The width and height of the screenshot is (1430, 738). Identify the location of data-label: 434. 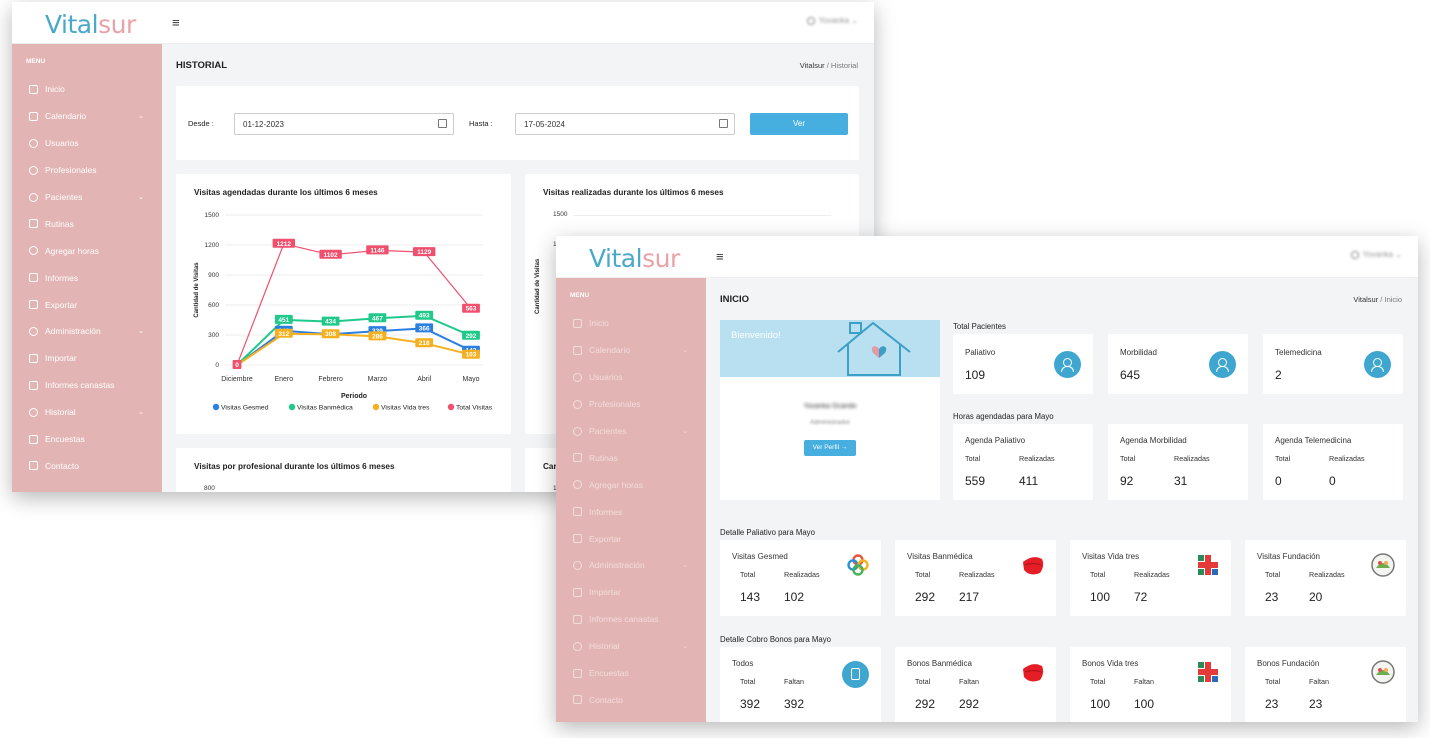
(330, 322).